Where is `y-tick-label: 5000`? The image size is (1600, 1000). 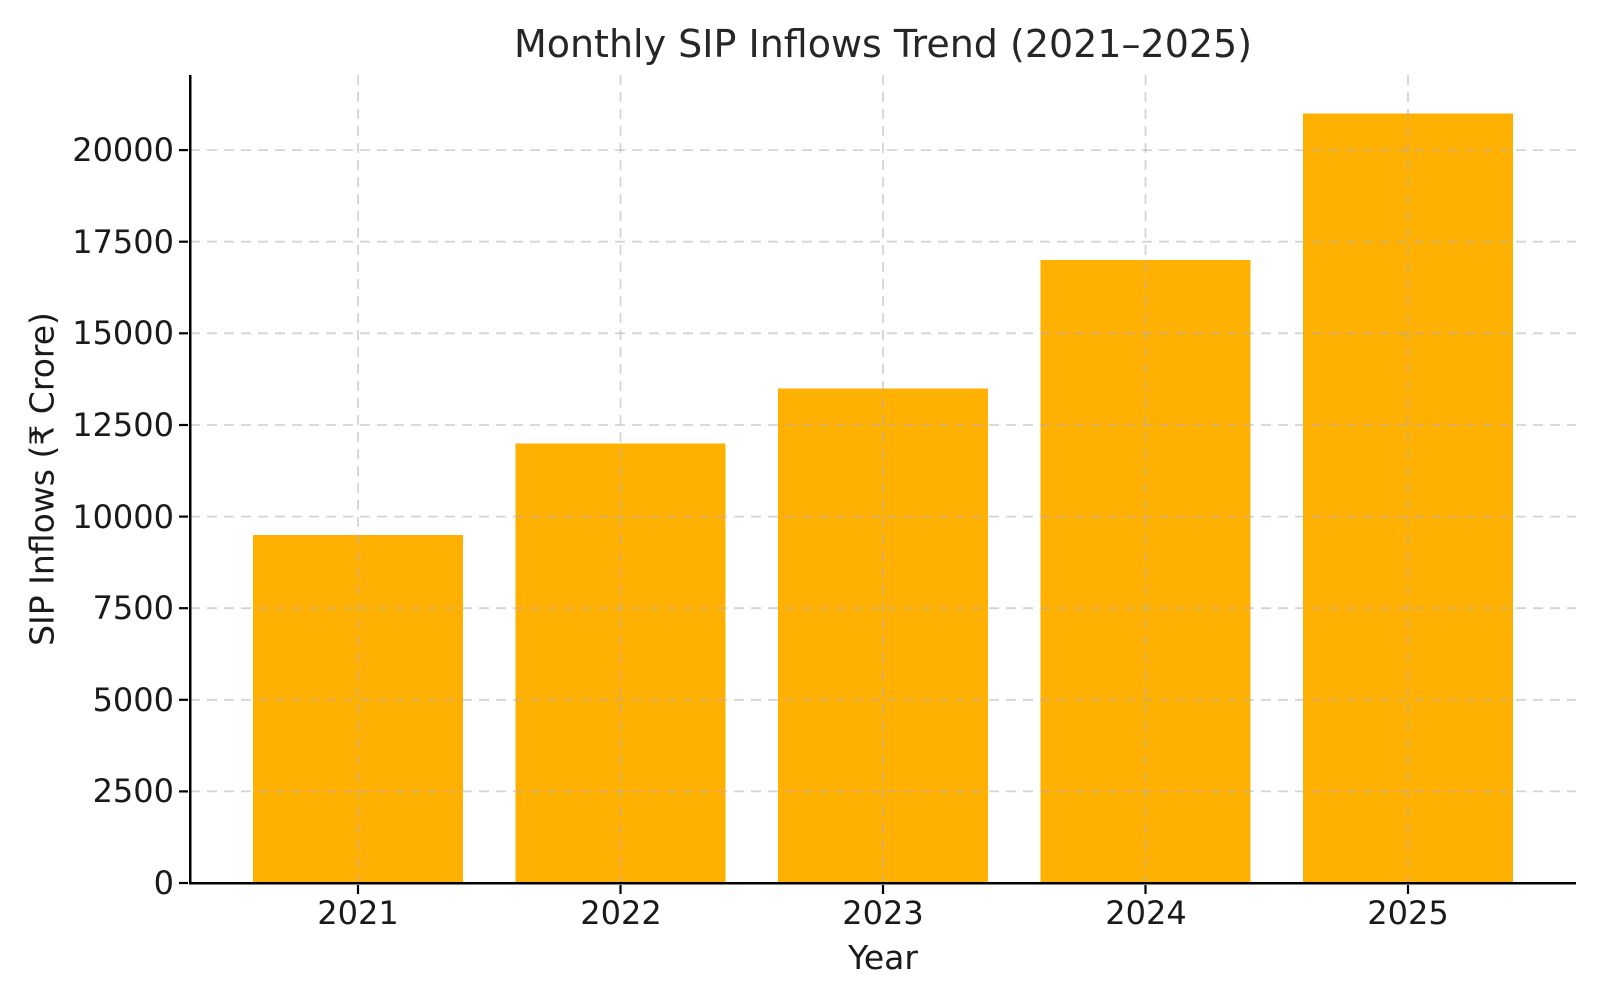
y-tick-label: 5000 is located at coordinates (133, 700).